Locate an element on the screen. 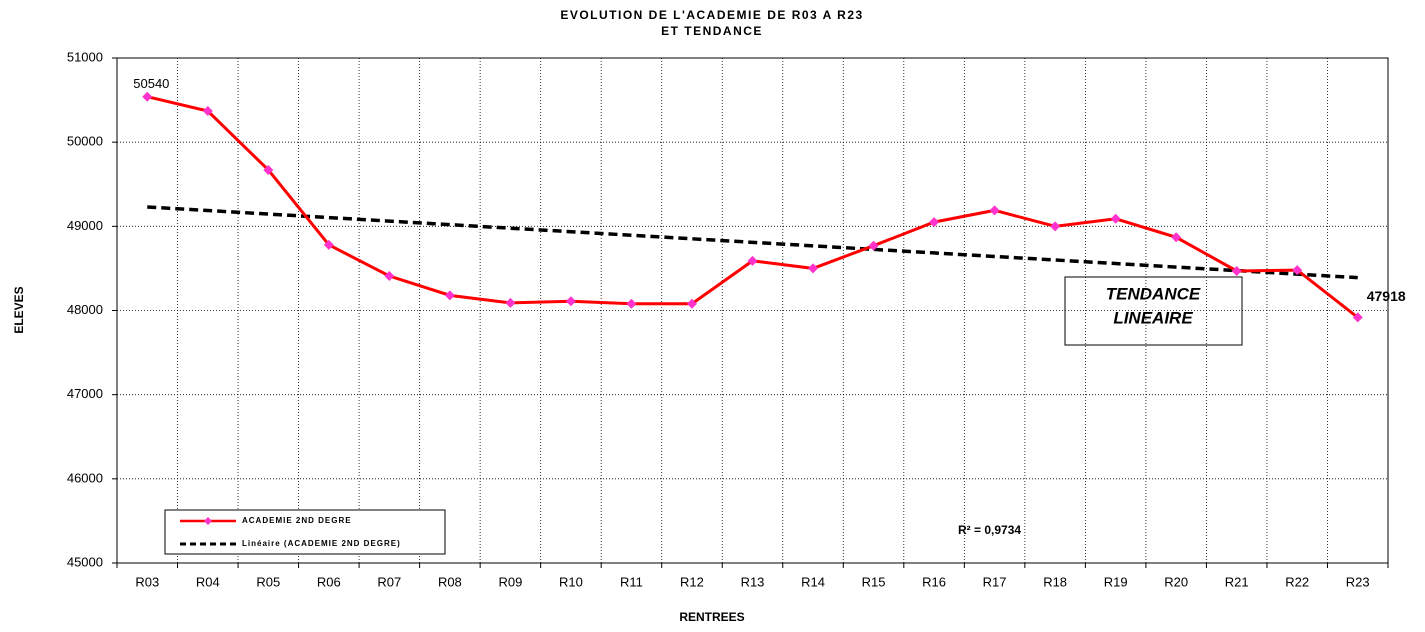 This screenshot has height=632, width=1425. legend-label: ACADEMIE 2ND DEGRE is located at coordinates (297, 520).